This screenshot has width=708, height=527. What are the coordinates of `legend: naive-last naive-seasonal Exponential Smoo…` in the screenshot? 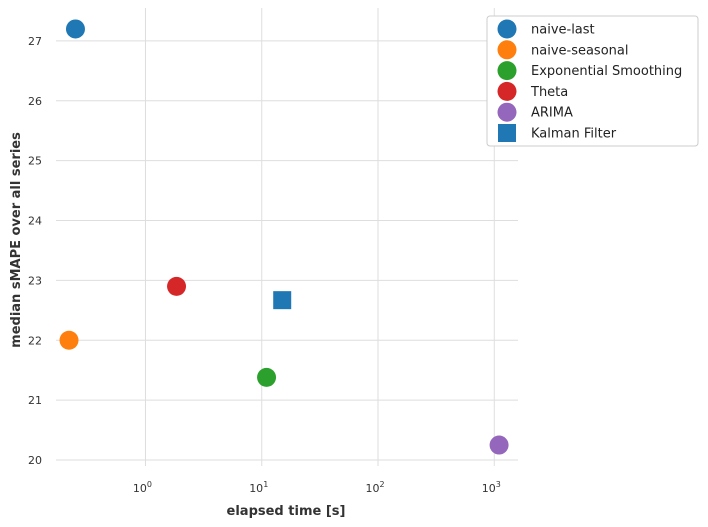 It's located at (592, 81).